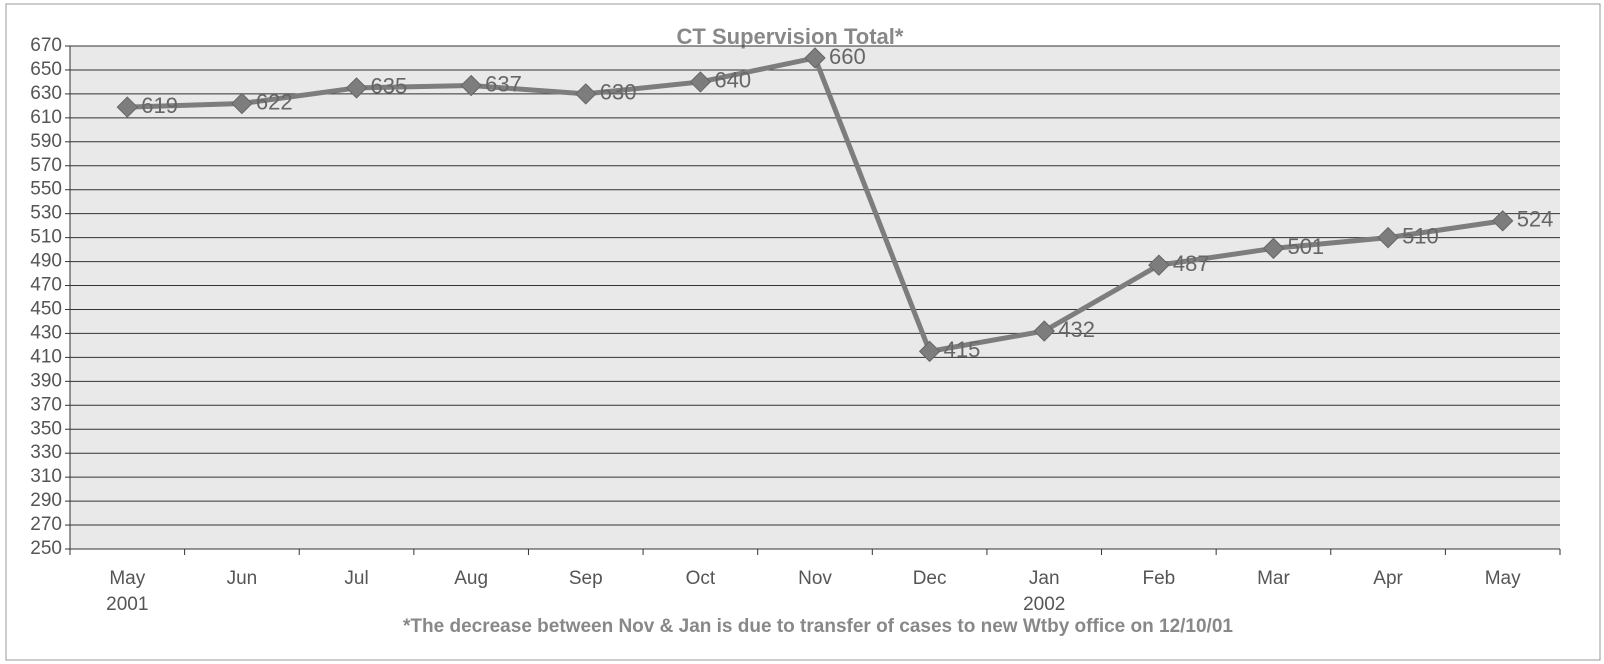  What do you see at coordinates (46, 165) in the screenshot?
I see `y-tick-label: 570` at bounding box center [46, 165].